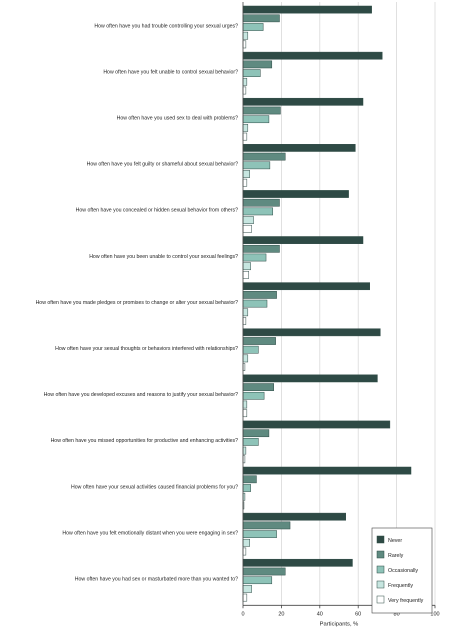 This screenshot has width=467, height=634. Describe the element at coordinates (396, 556) in the screenshot. I see `legend-label: Rarely` at that location.